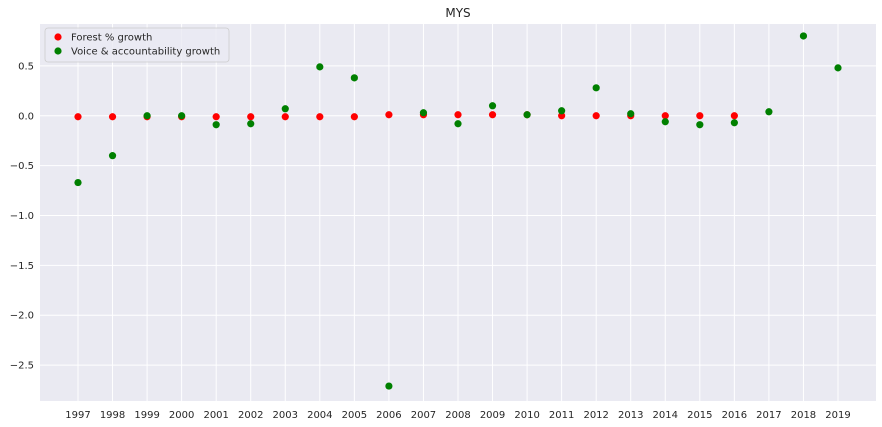  I want to click on y-tick-label: −0.5, so click(22, 166).